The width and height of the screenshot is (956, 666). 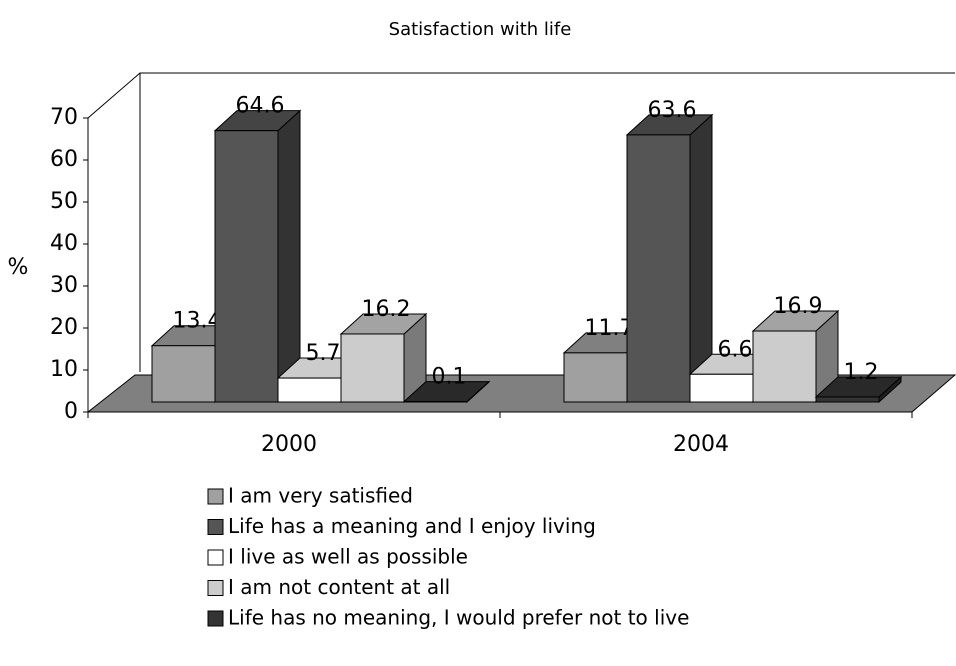 What do you see at coordinates (348, 557) in the screenshot?
I see `legend-label: I live as well as possible` at bounding box center [348, 557].